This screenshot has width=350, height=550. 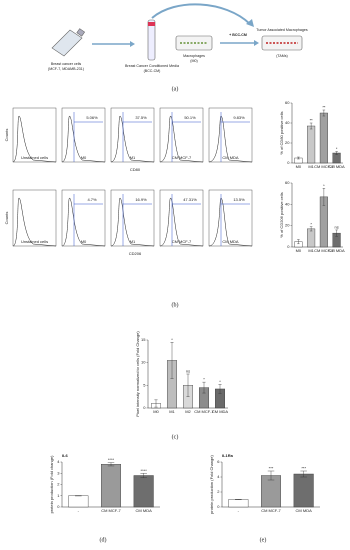 What do you see at coordinates (79, 510) in the screenshot?
I see `x-tick-label: -` at bounding box center [79, 510].